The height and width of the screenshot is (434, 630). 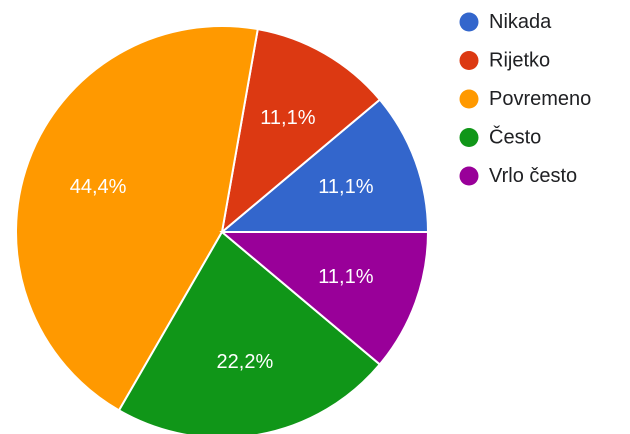 What do you see at coordinates (287, 118) in the screenshot?
I see `slice-label-rijetko: 11,1%` at bounding box center [287, 118].